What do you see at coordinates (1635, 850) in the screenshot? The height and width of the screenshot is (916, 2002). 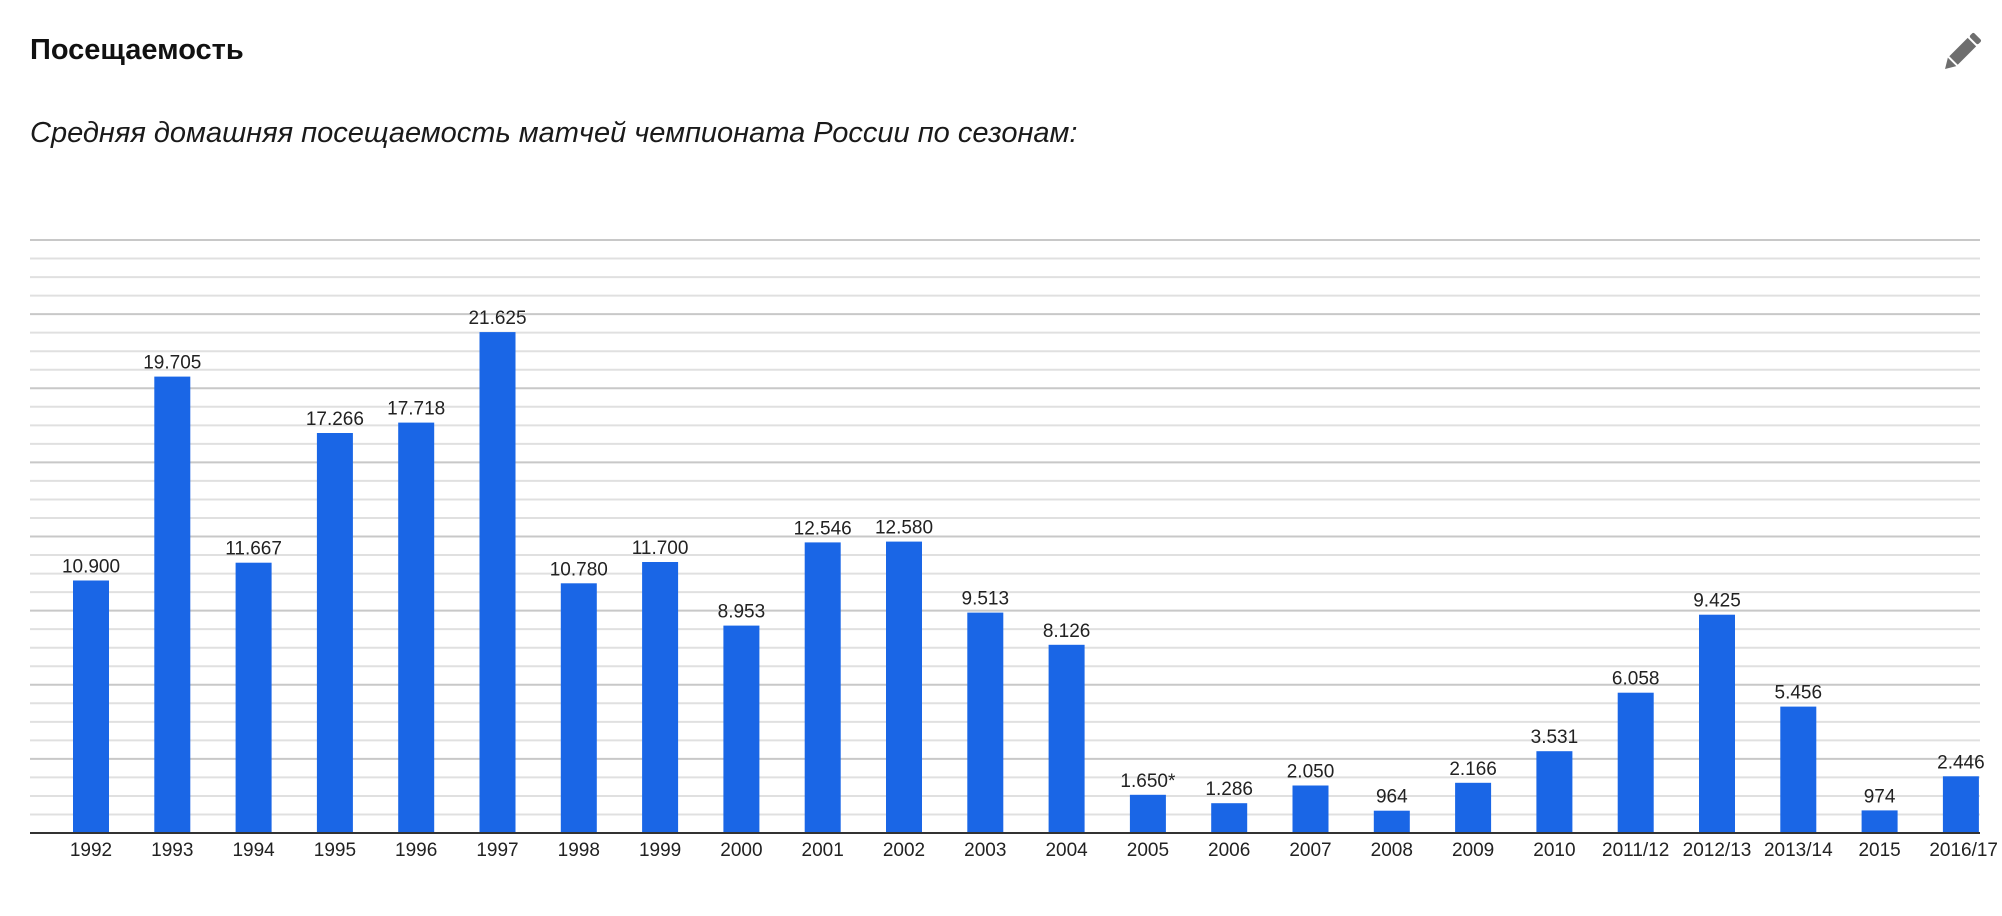 I see `x-tick-label: 2011/12` at bounding box center [1635, 850].